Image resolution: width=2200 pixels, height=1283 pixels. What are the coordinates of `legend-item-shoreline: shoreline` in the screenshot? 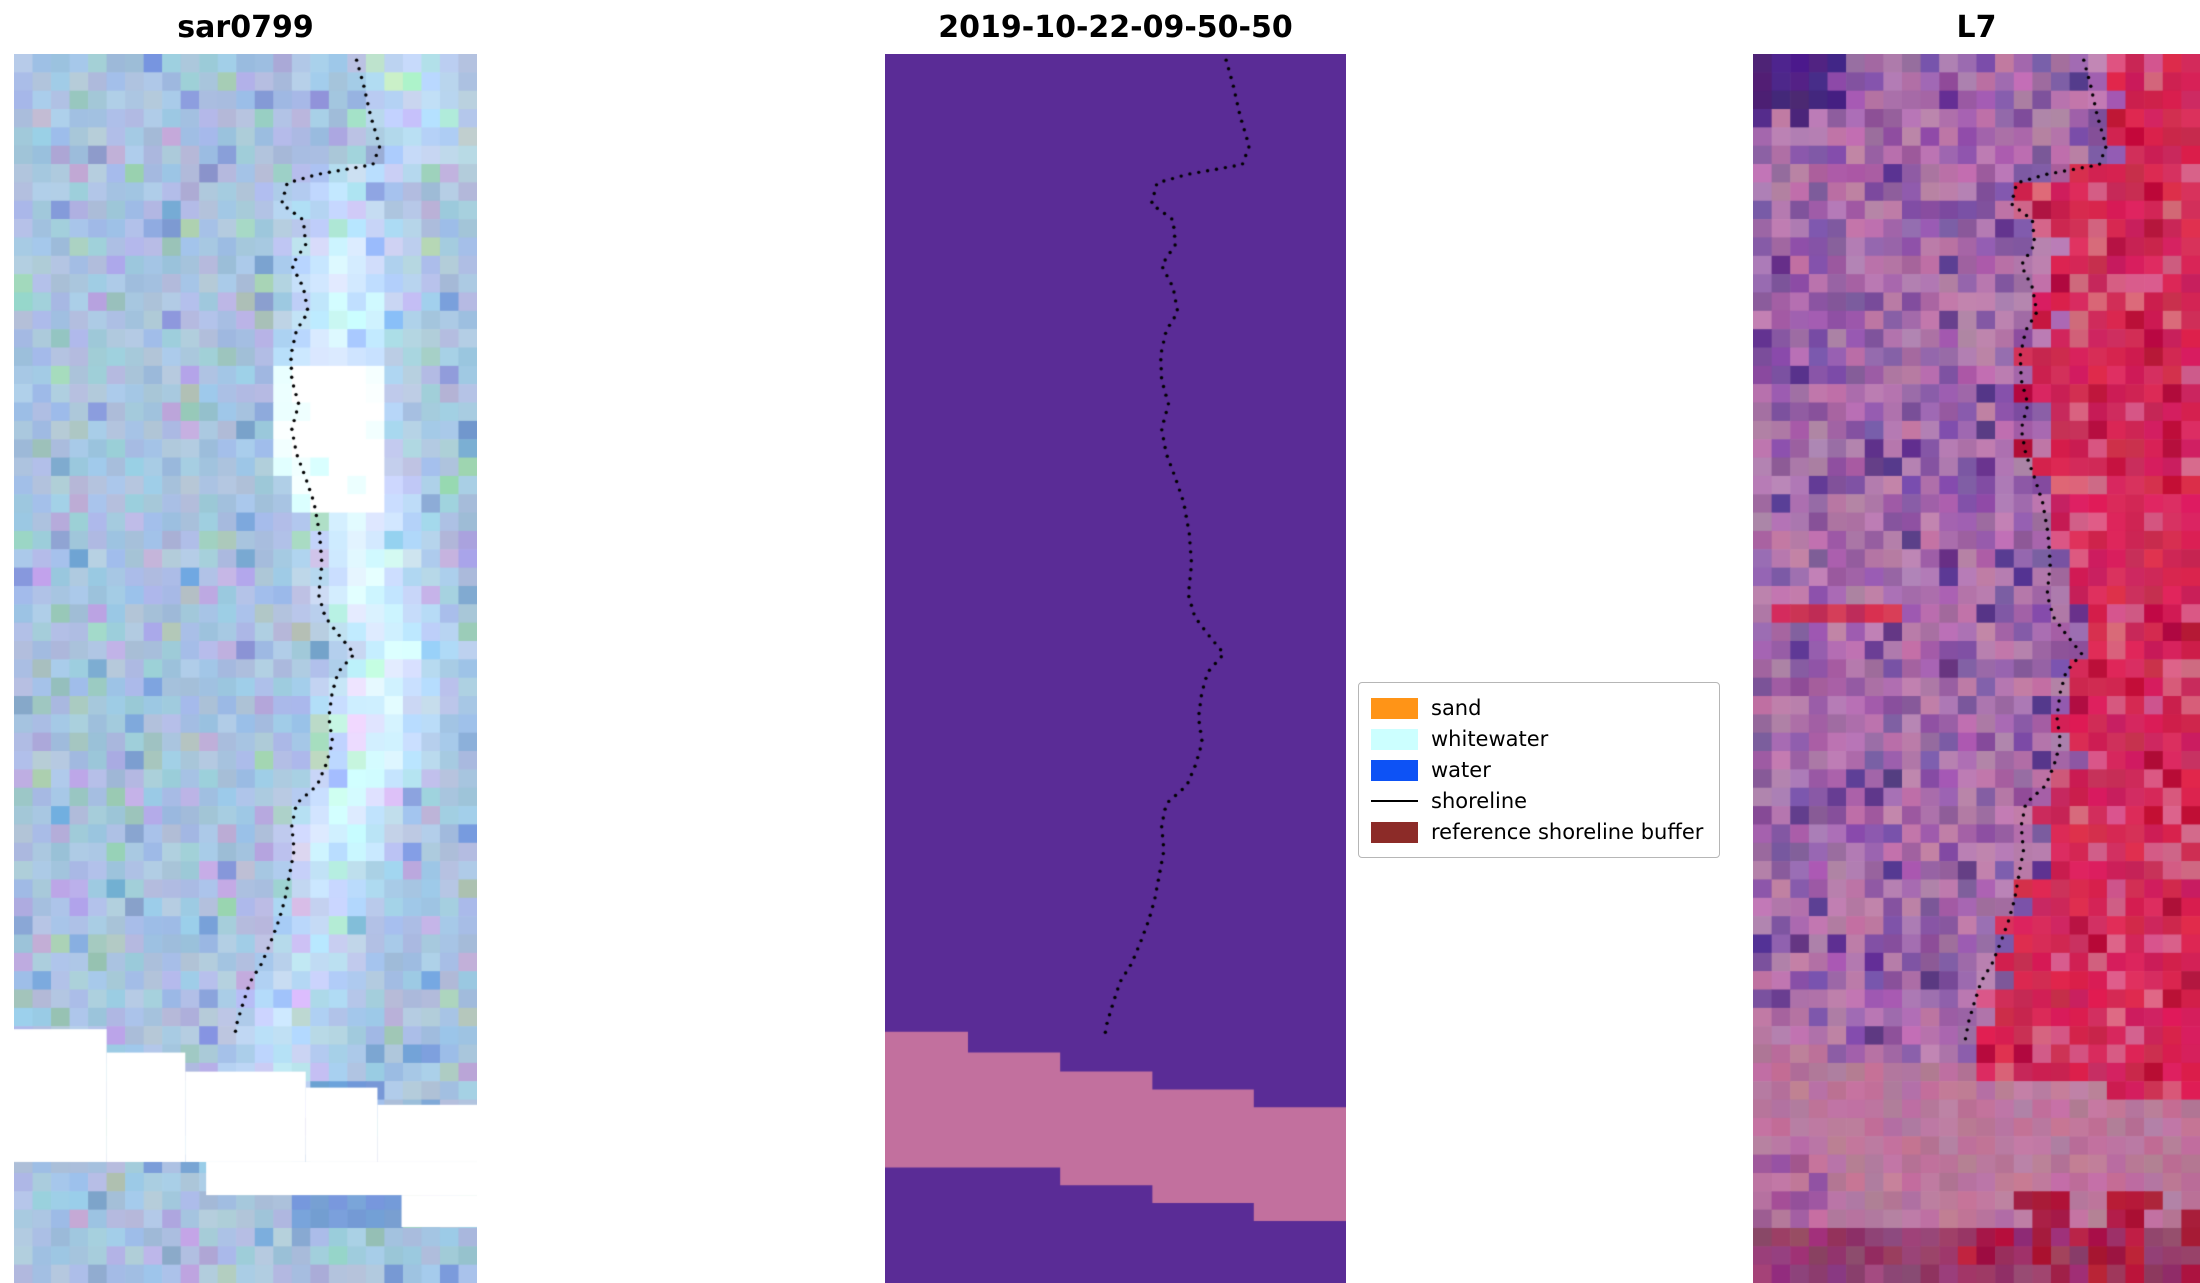 It's located at (1537, 801).